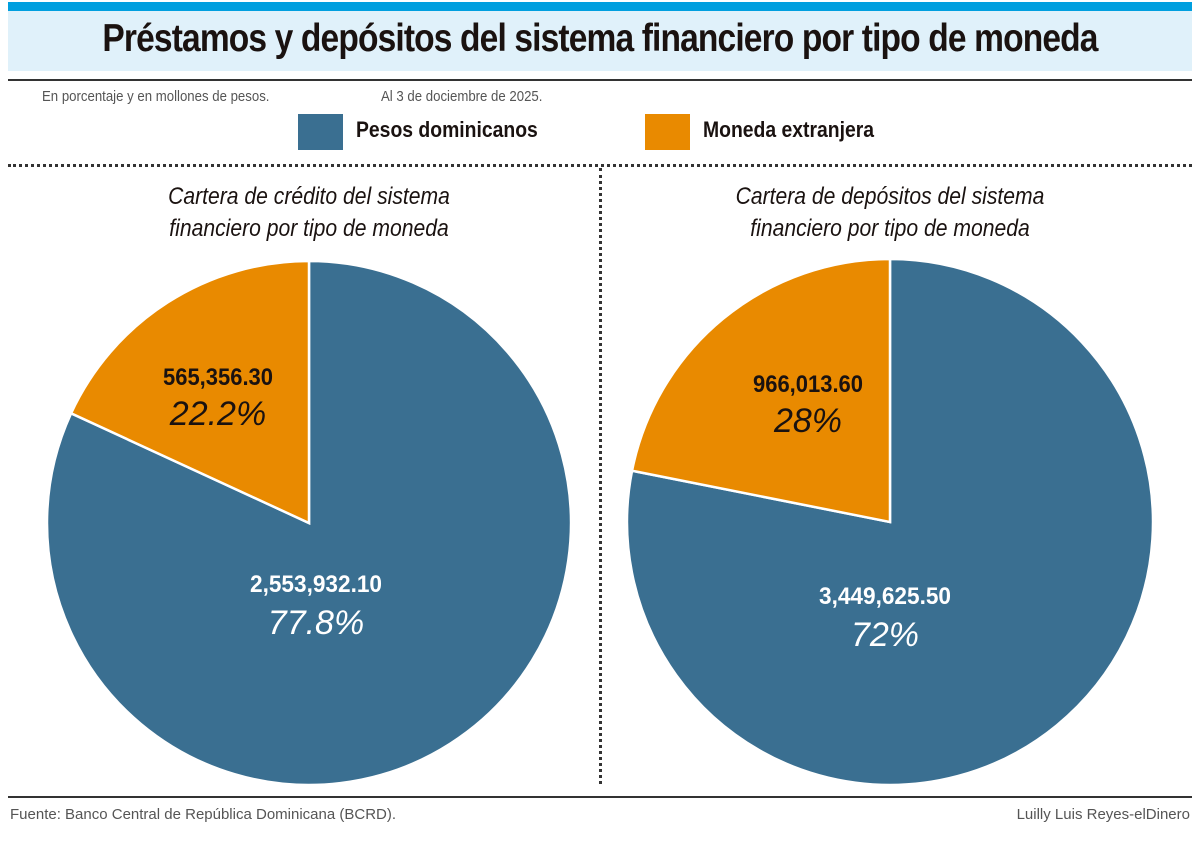 This screenshot has height=841, width=1200. What do you see at coordinates (600, 797) in the screenshot?
I see `footer-rule` at bounding box center [600, 797].